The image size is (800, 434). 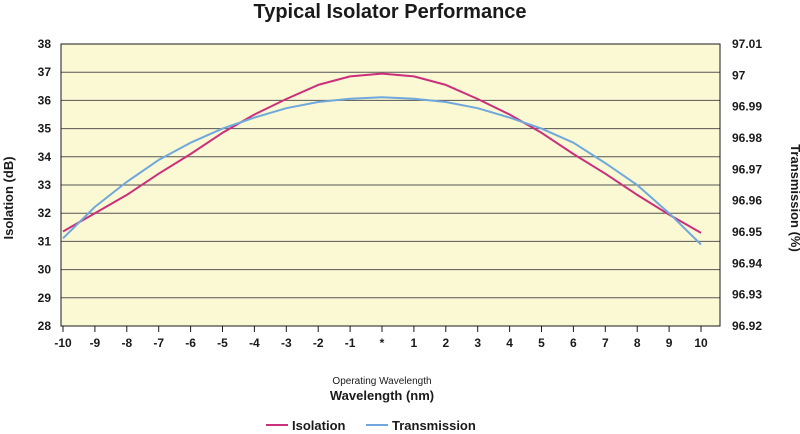 What do you see at coordinates (8, 197) in the screenshot?
I see `y-left-axis-label: Isolation (dB)` at bounding box center [8, 197].